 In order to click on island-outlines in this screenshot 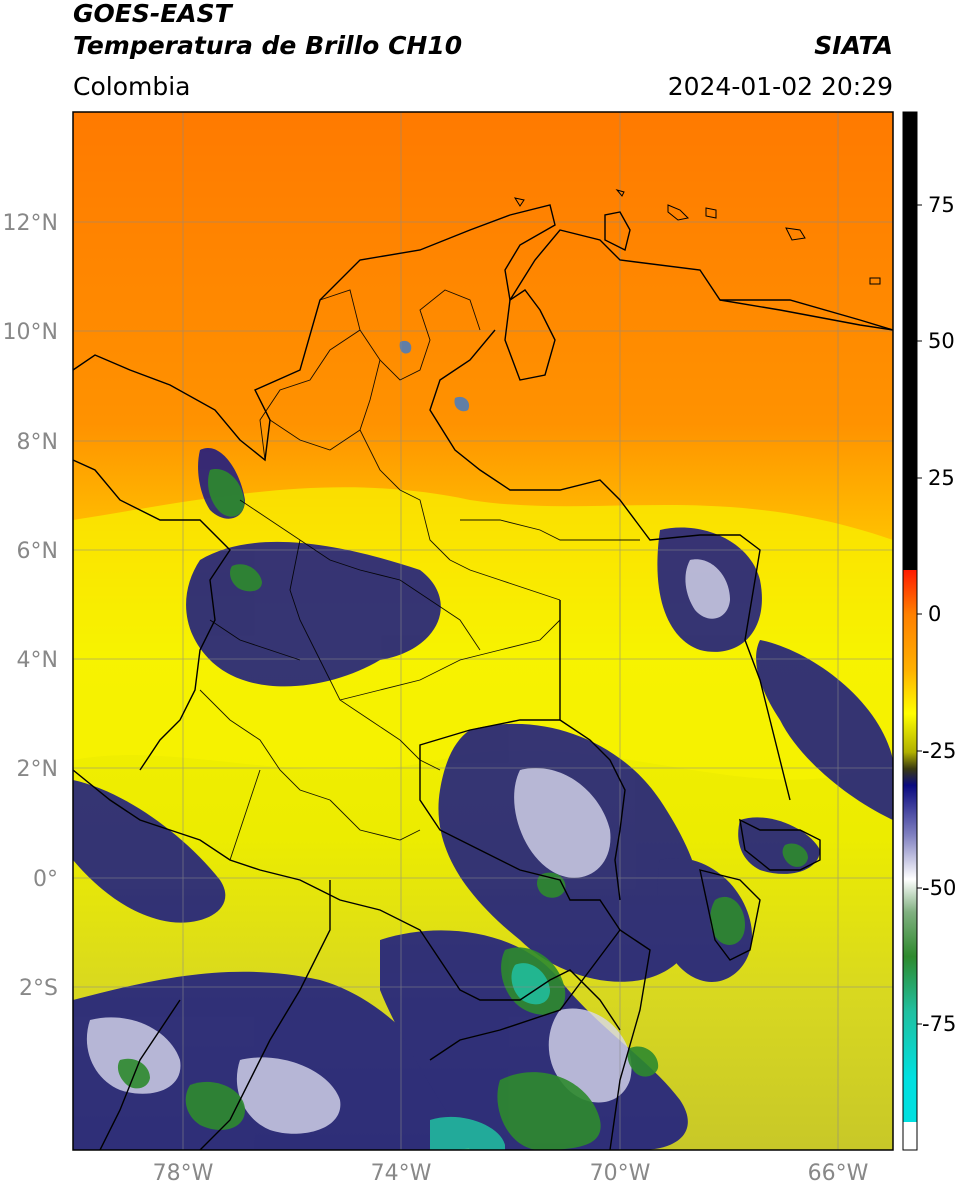, I will do `click(697, 237)`.